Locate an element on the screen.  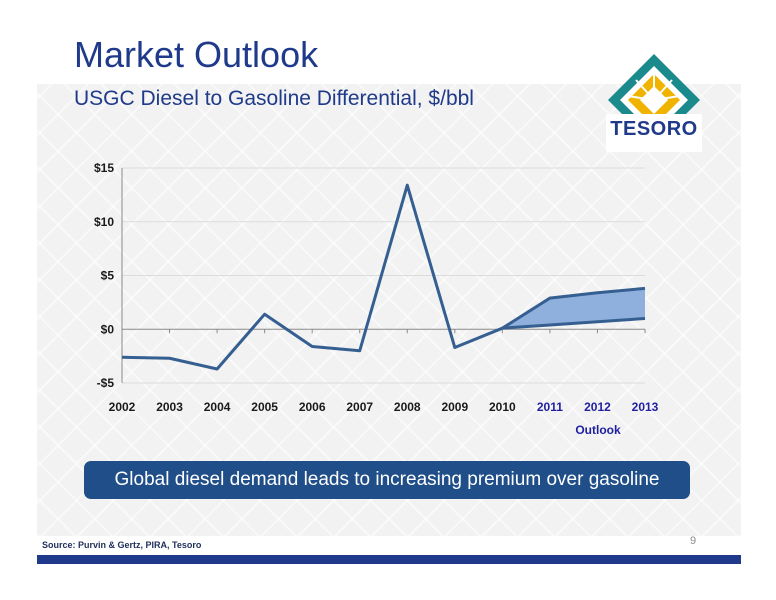
x-tick-label: 2010 is located at coordinates (502, 407).